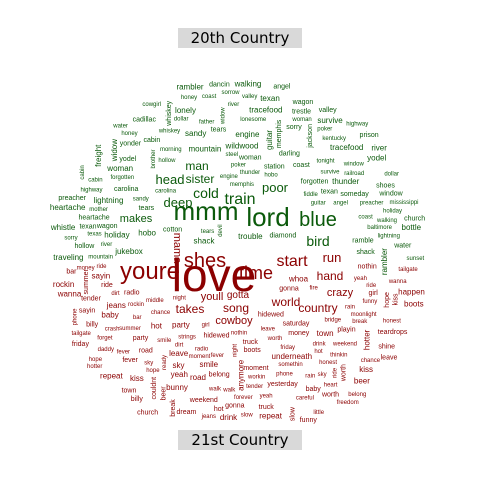  What do you see at coordinates (214, 275) in the screenshot?
I see `cloud-word-bottom: love` at bounding box center [214, 275].